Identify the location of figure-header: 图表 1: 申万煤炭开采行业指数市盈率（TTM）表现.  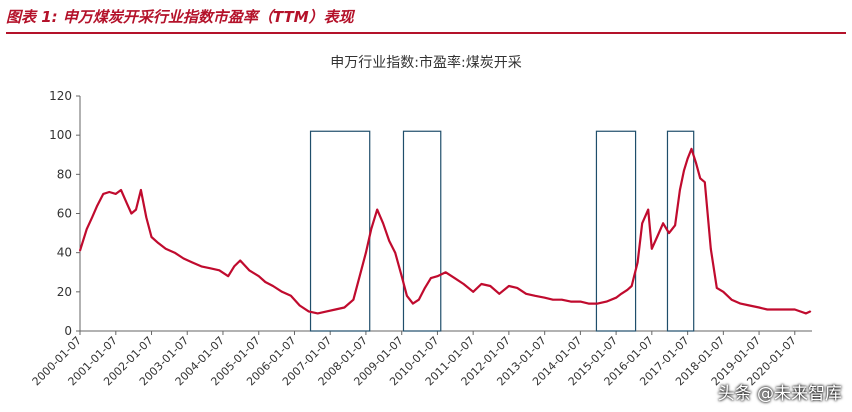
(426, 17).